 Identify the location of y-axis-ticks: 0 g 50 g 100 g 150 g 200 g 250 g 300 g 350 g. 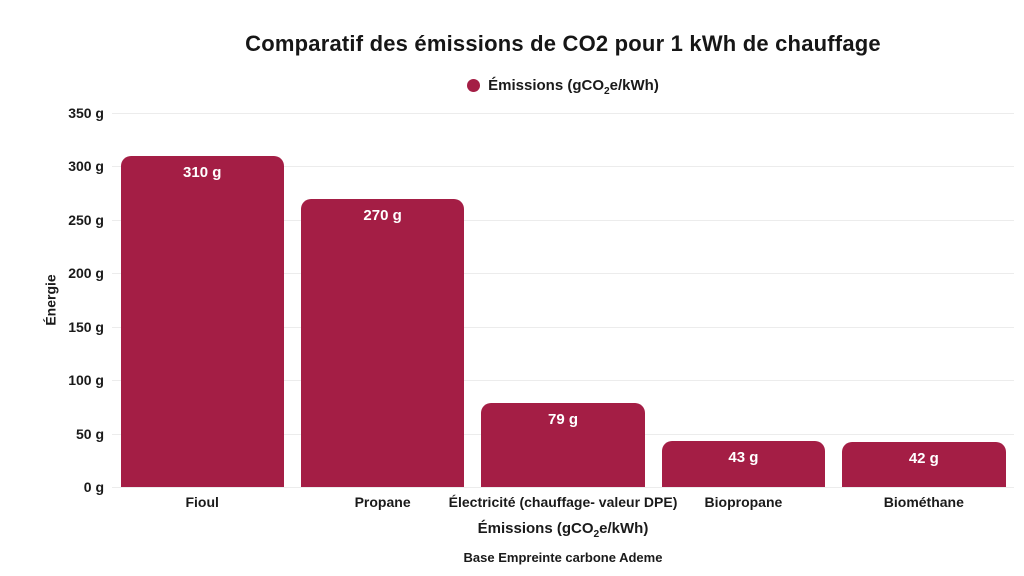
(52, 300).